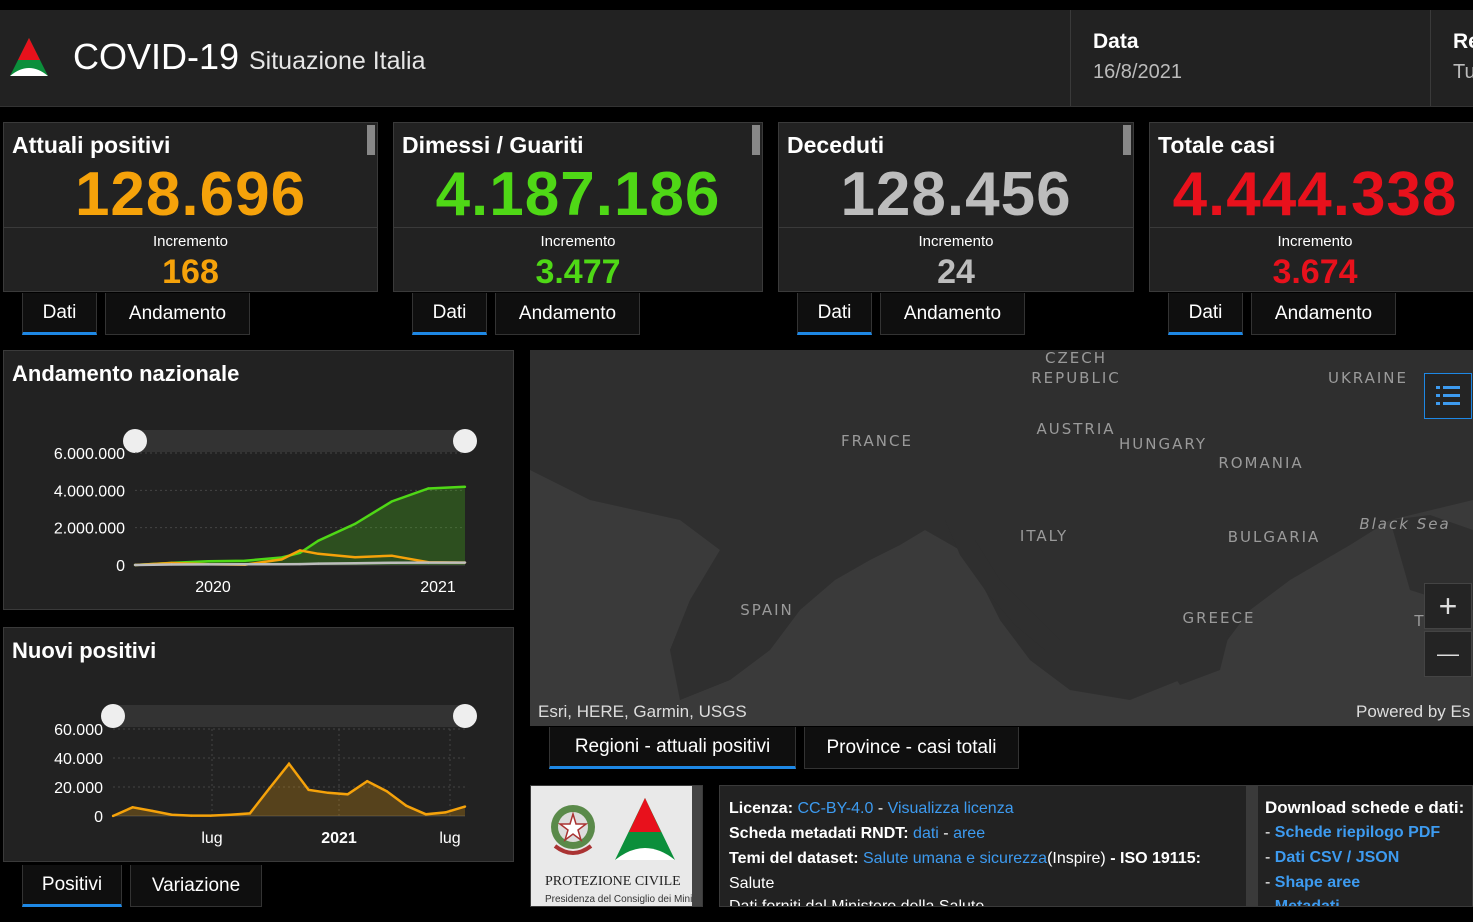 Image resolution: width=1473 pixels, height=922 pixels. I want to click on download-item: - Schede riepilogo PDF, so click(1353, 832).